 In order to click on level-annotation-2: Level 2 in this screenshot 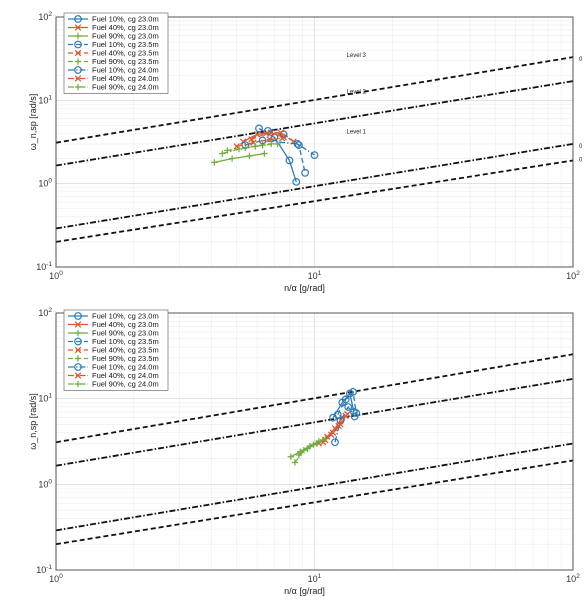, I will do `click(357, 93)`.